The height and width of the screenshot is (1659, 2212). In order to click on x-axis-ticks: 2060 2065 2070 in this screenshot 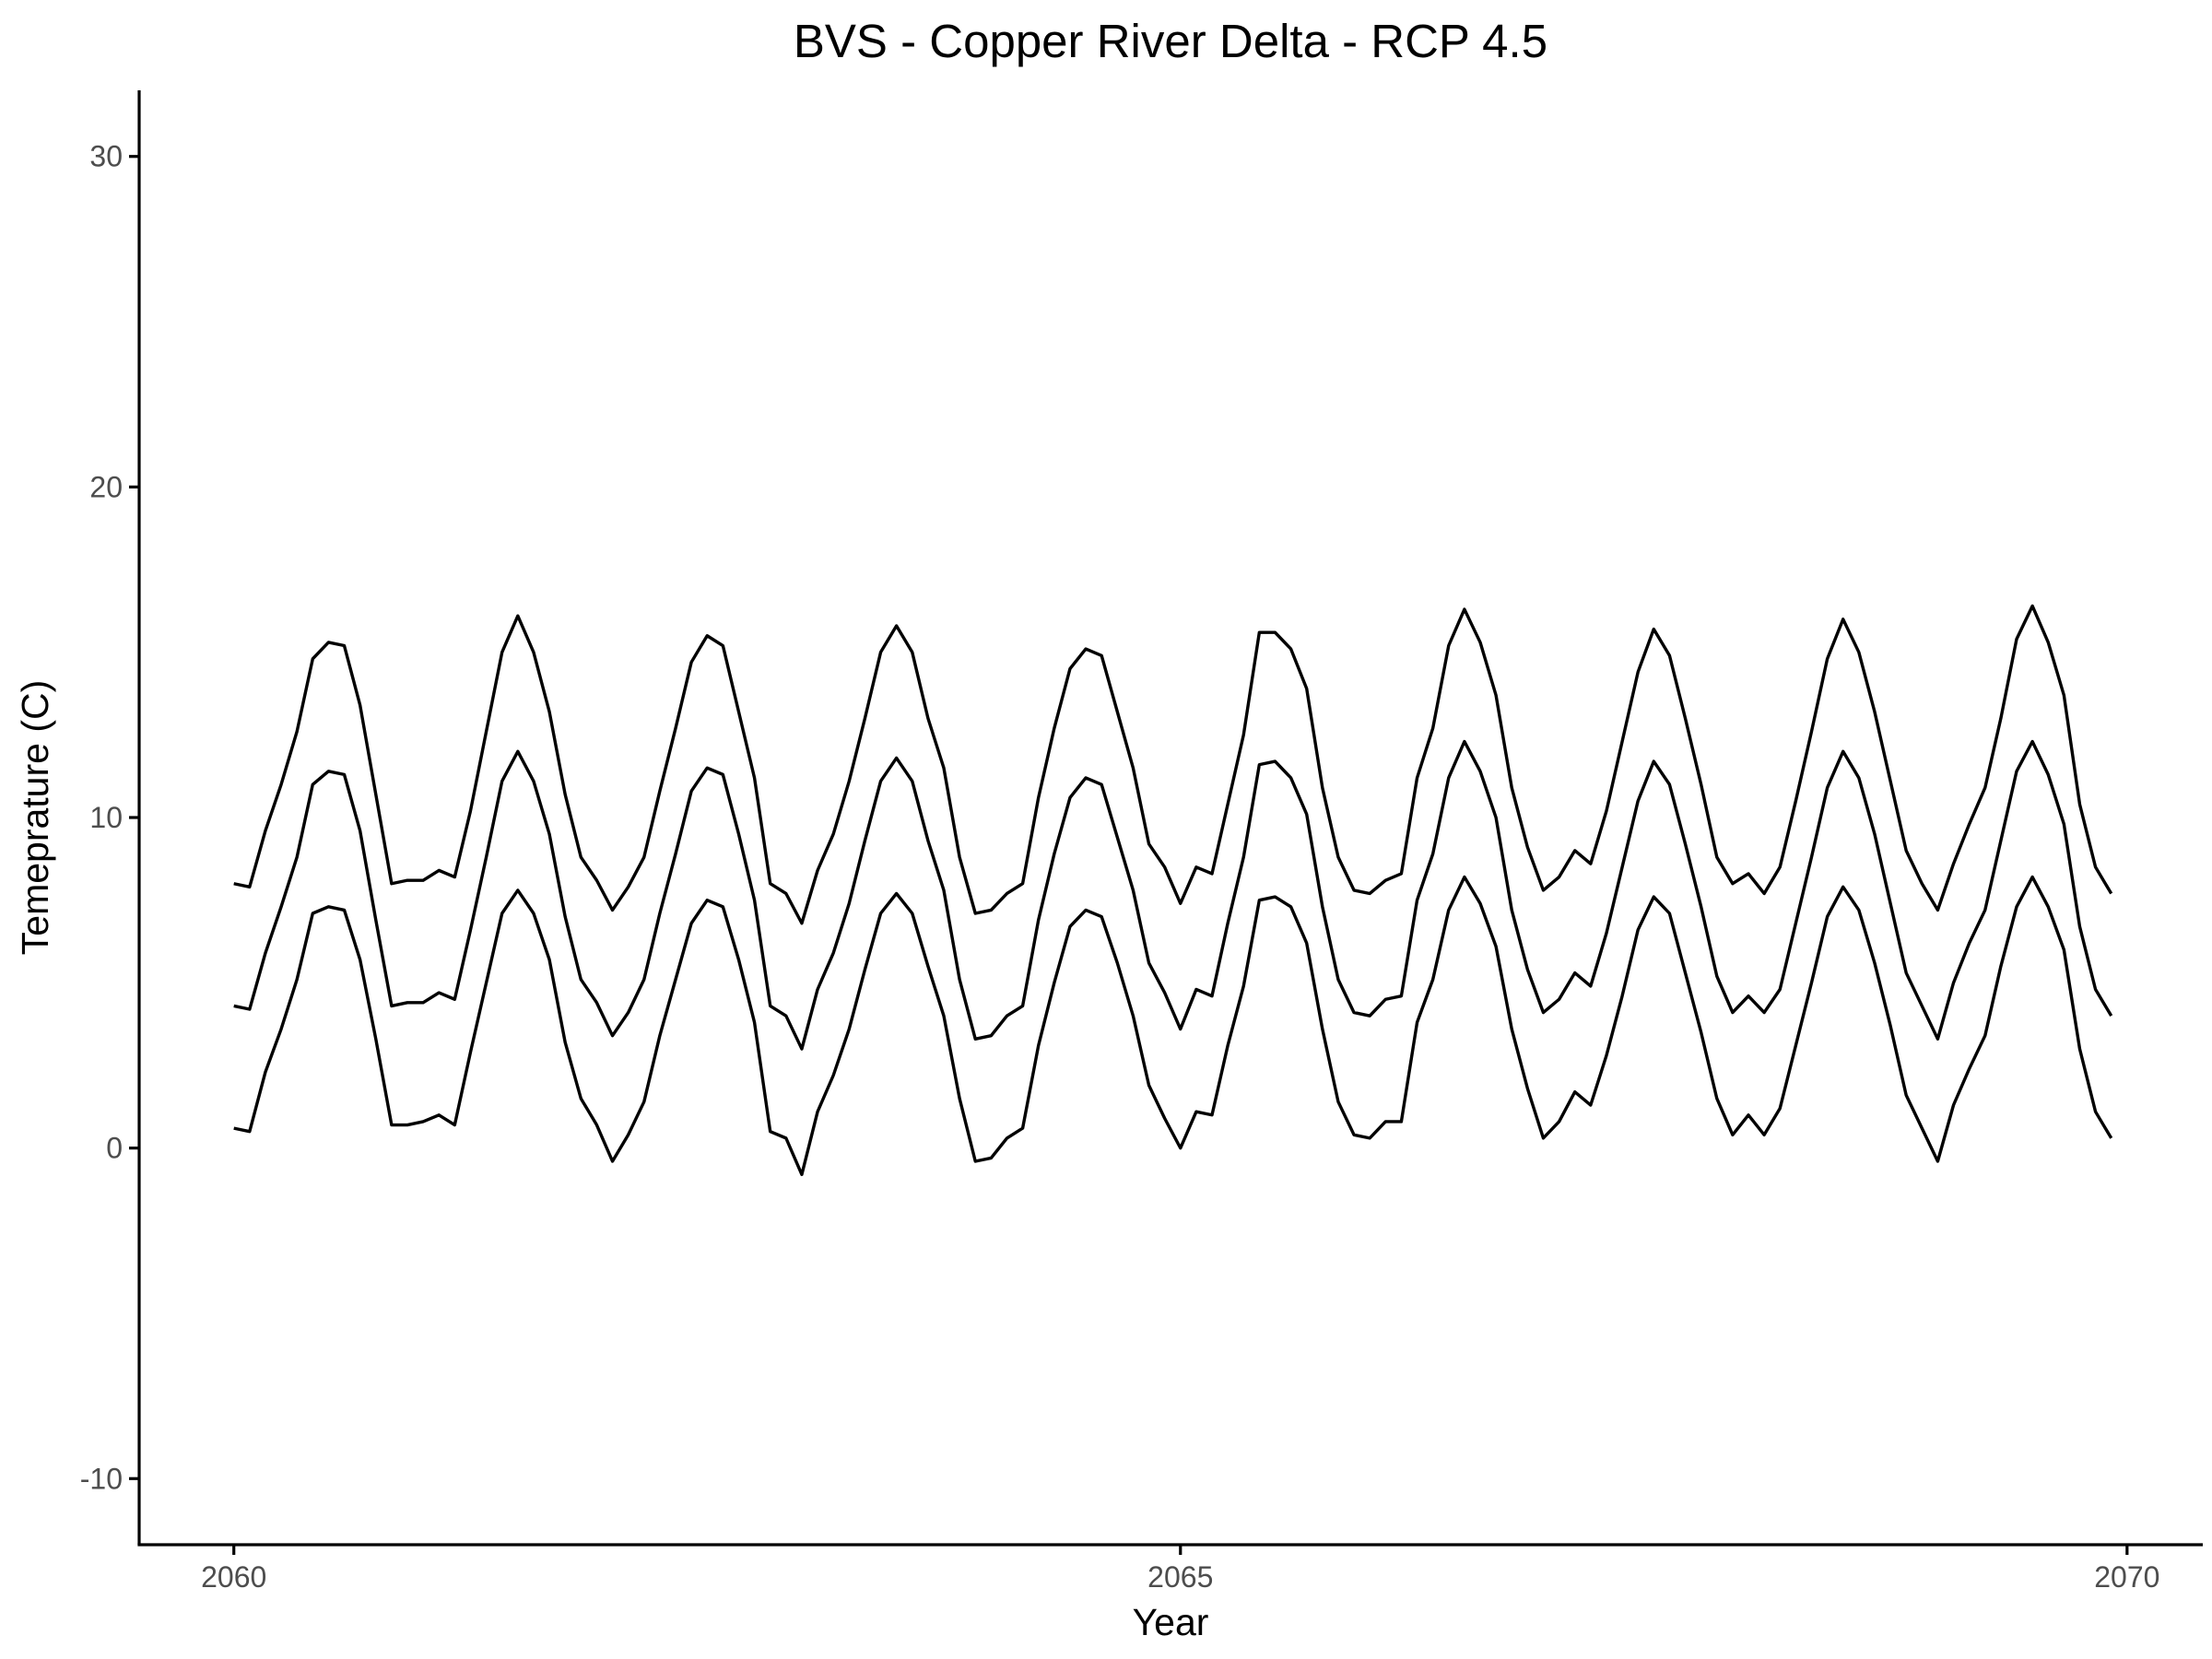, I will do `click(1180, 1569)`.